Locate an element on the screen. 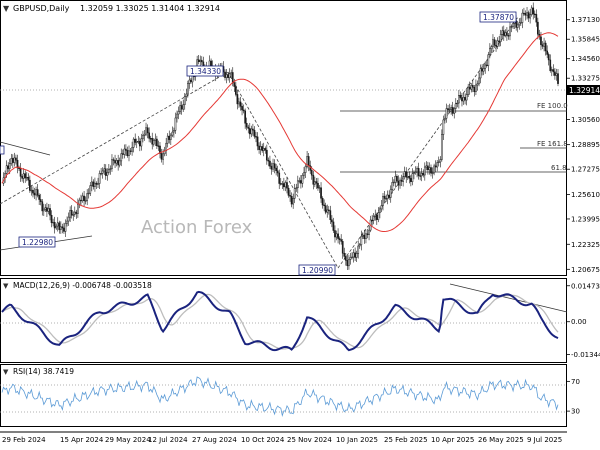 The image size is (600, 450). chart-header-ohlc: 1.32059 1.33025 1.31404 1.32914 is located at coordinates (150, 8).